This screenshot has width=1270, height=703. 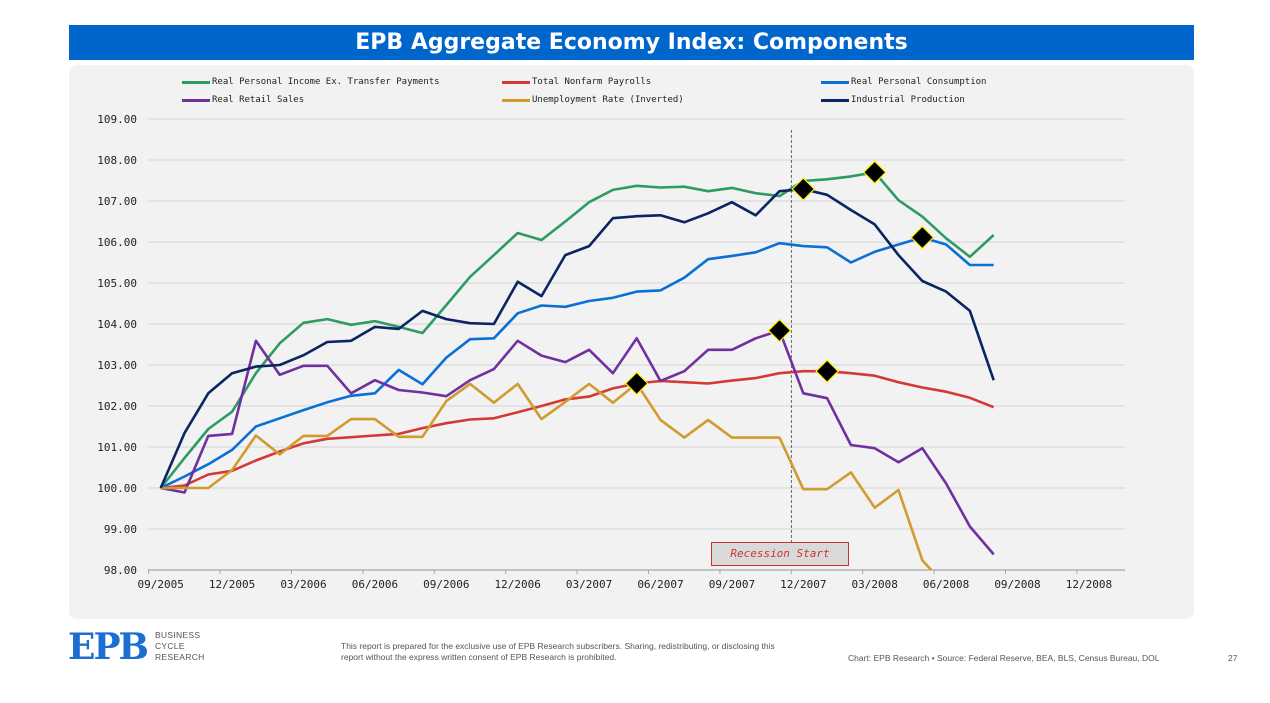 I want to click on x-tick-label: 12/2005, so click(x=232, y=584).